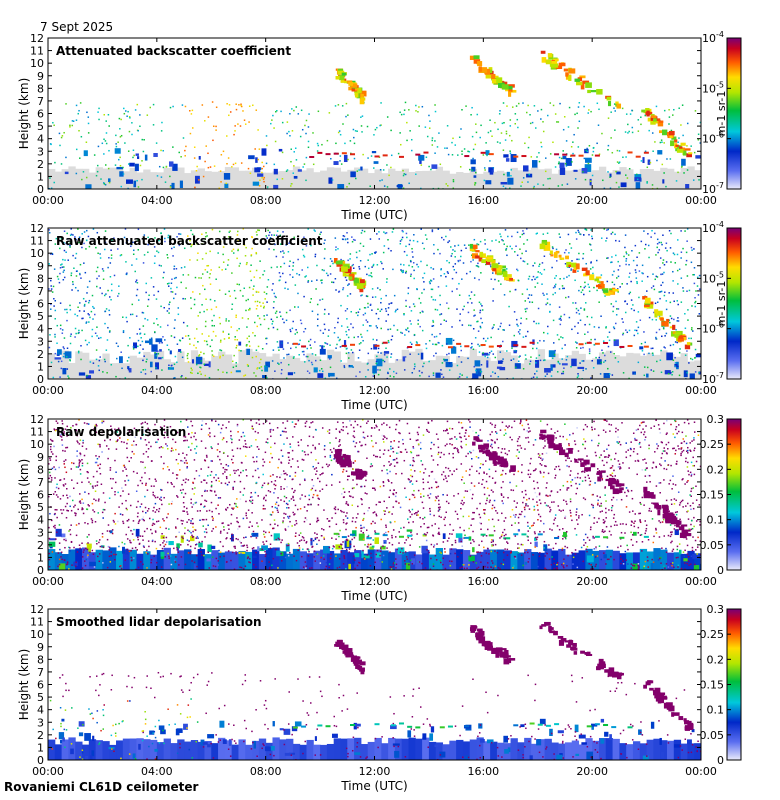 The height and width of the screenshot is (800, 780). What do you see at coordinates (40, 278) in the screenshot?
I see `y-tick-label: 8` at bounding box center [40, 278].